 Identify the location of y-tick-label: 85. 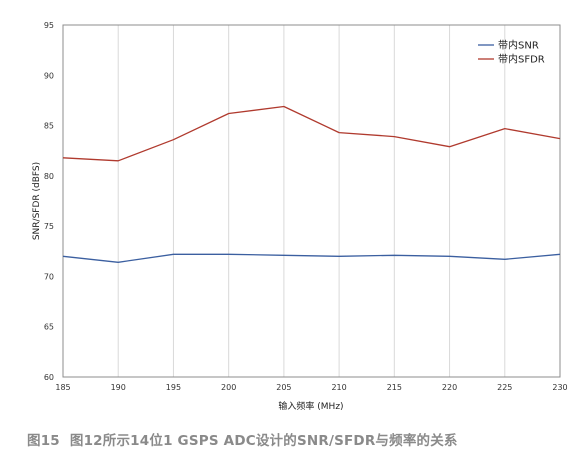
(49, 126).